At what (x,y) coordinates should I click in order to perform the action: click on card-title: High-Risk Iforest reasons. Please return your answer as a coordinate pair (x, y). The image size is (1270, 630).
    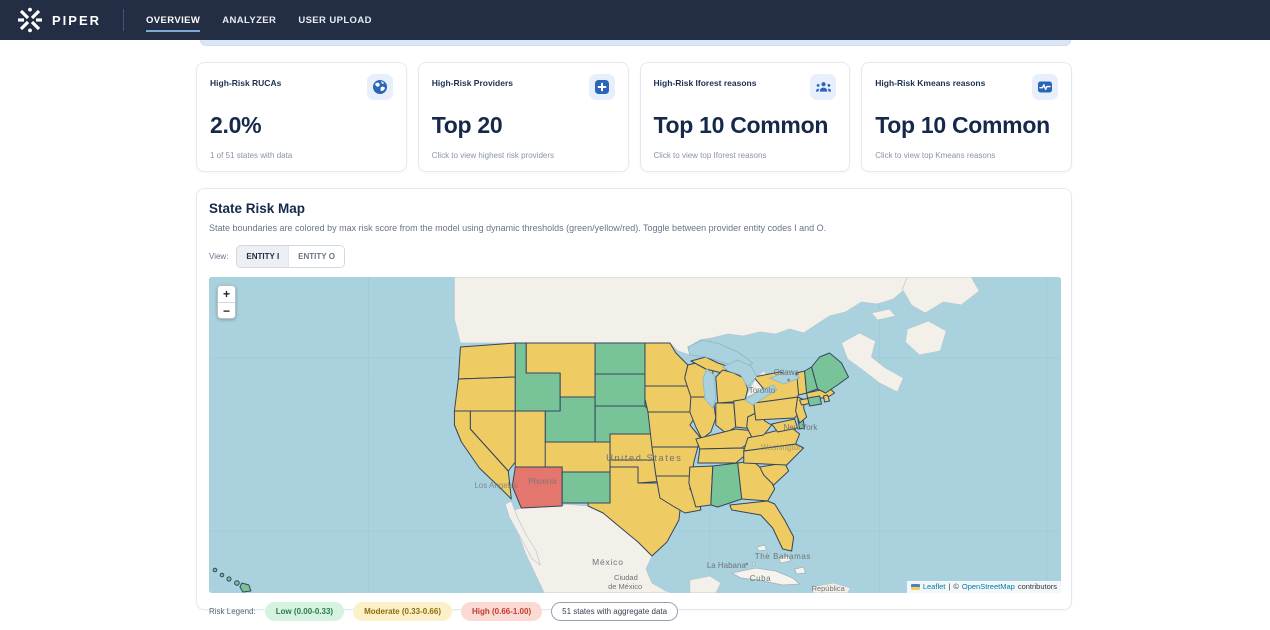
    Looking at the image, I should click on (705, 83).